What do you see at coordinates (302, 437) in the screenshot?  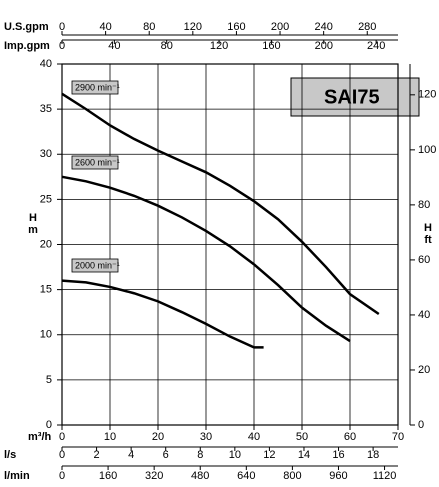 I see `x-tick-label: 50` at bounding box center [302, 437].